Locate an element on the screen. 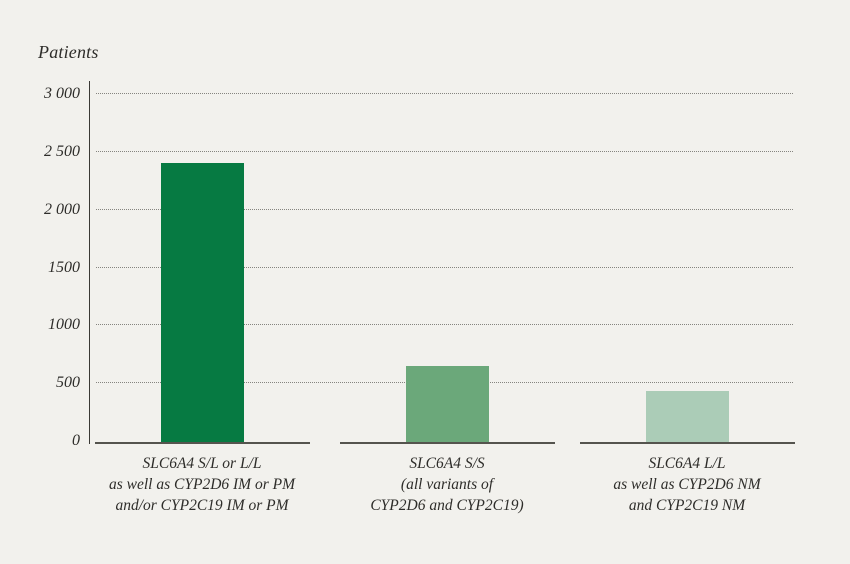 The width and height of the screenshot is (850, 564). x-category-label-line: as well as CYP2D6 IM or PM is located at coordinates (202, 484).